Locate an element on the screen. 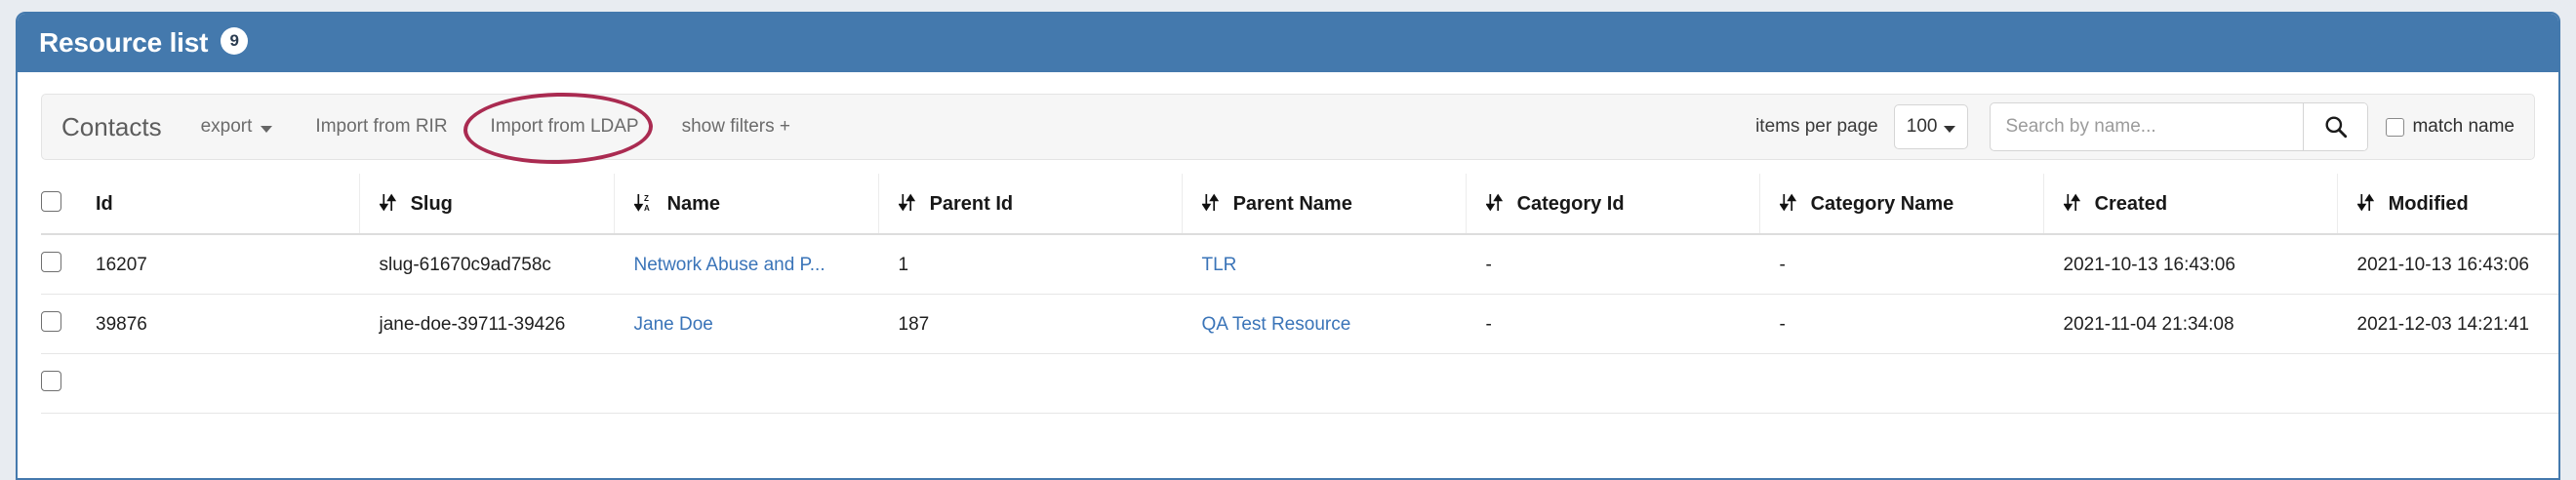  column-header-id: Id is located at coordinates (228, 204).